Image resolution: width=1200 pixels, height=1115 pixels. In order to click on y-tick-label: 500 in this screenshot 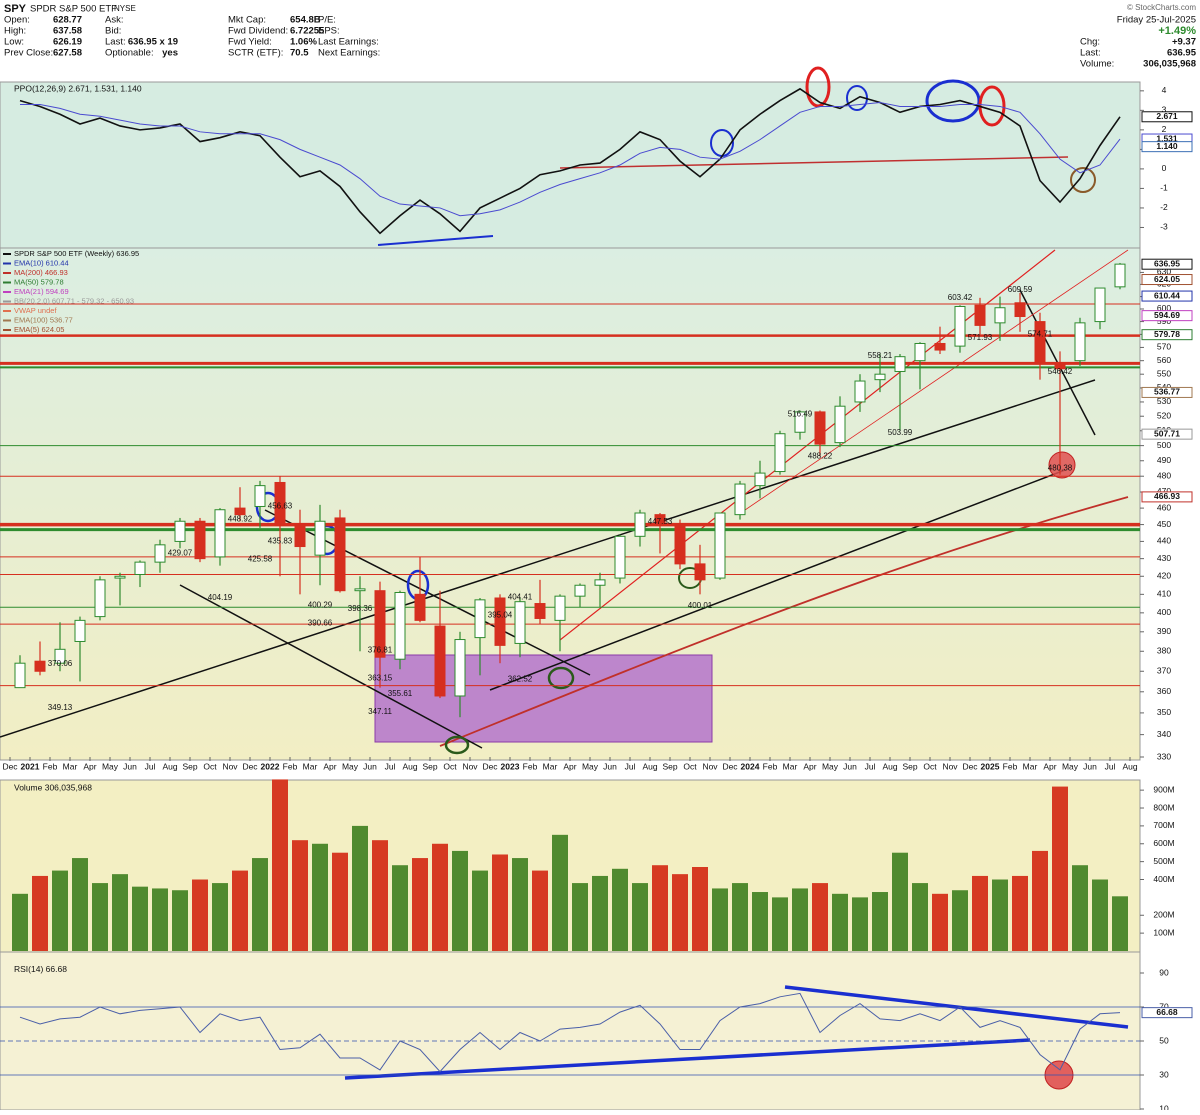, I will do `click(1164, 445)`.